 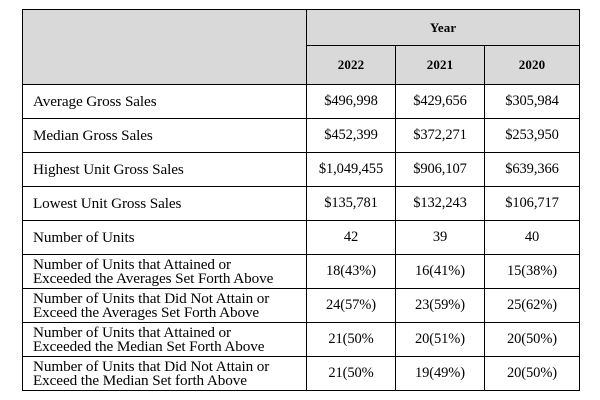 I want to click on row-label: Lowest Unit Gross Sales, so click(x=164, y=203).